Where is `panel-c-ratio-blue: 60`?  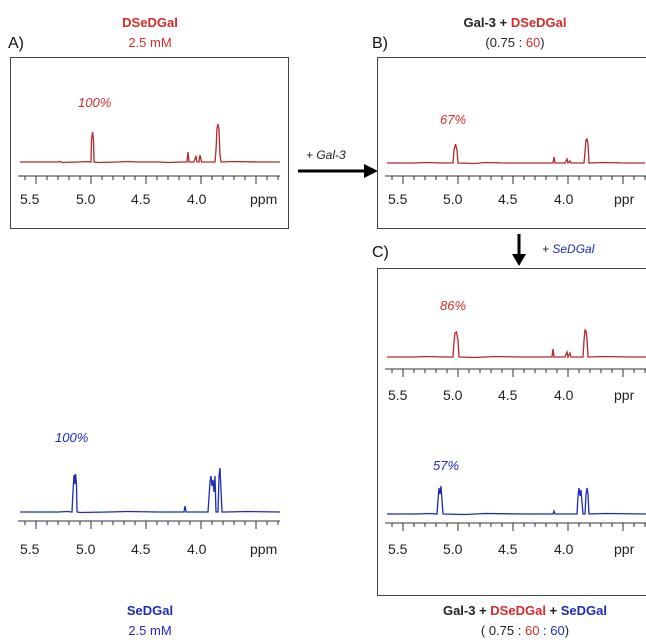
panel-c-ratio-blue: 60 is located at coordinates (557, 630).